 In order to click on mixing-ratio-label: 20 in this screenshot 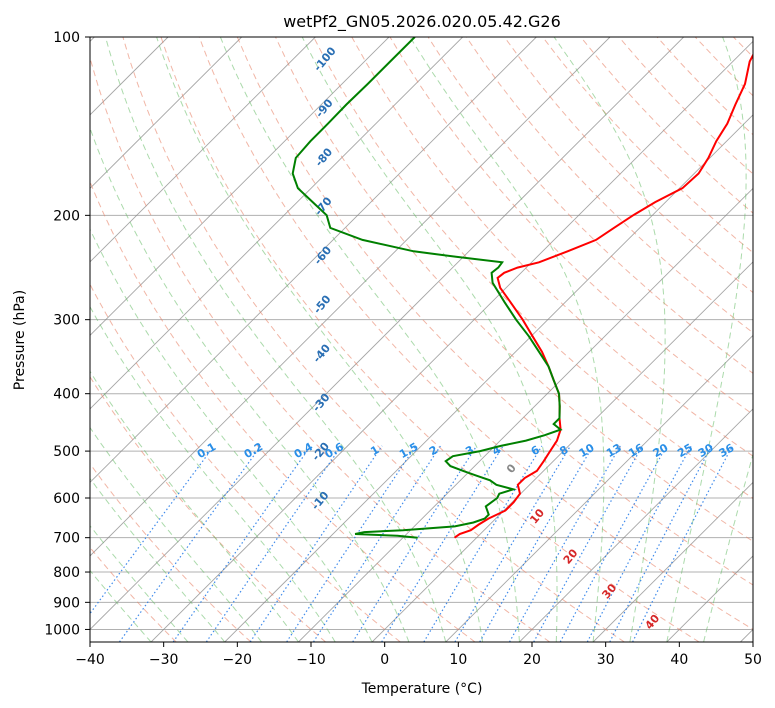, I will do `click(661, 450)`.